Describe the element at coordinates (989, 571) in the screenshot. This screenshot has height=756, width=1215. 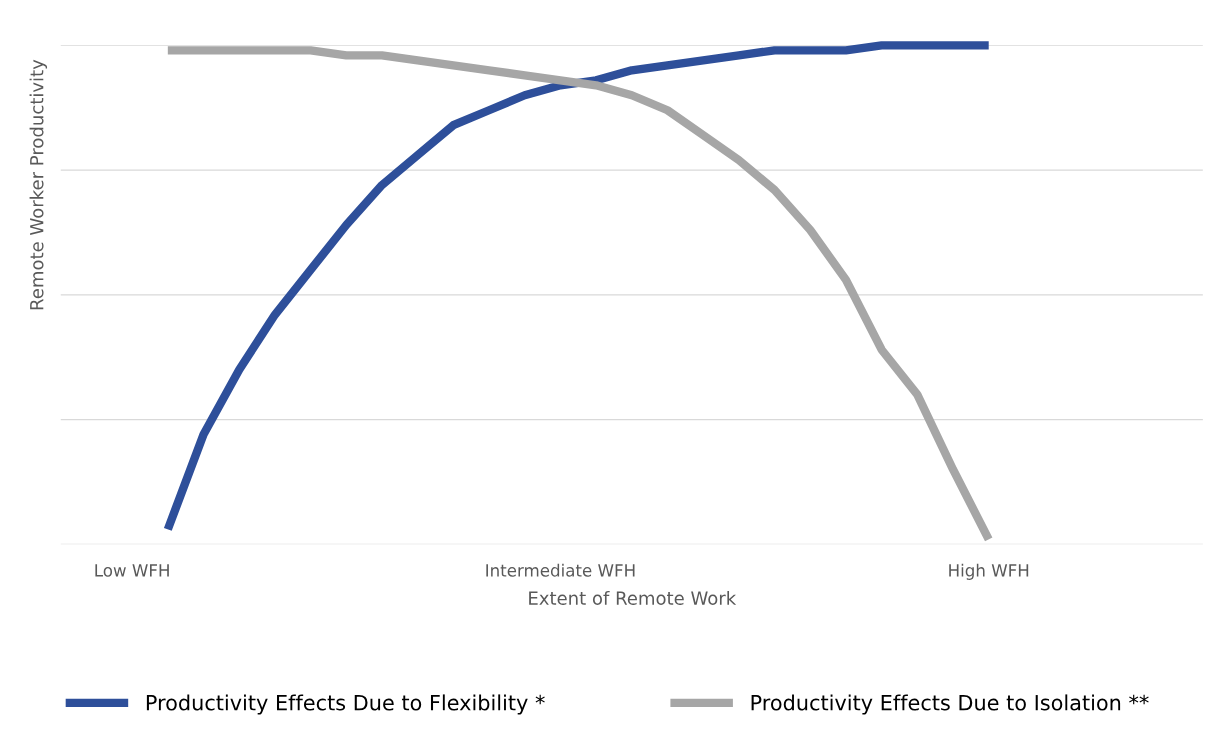
I see `x-tick-label: High WFH` at that location.